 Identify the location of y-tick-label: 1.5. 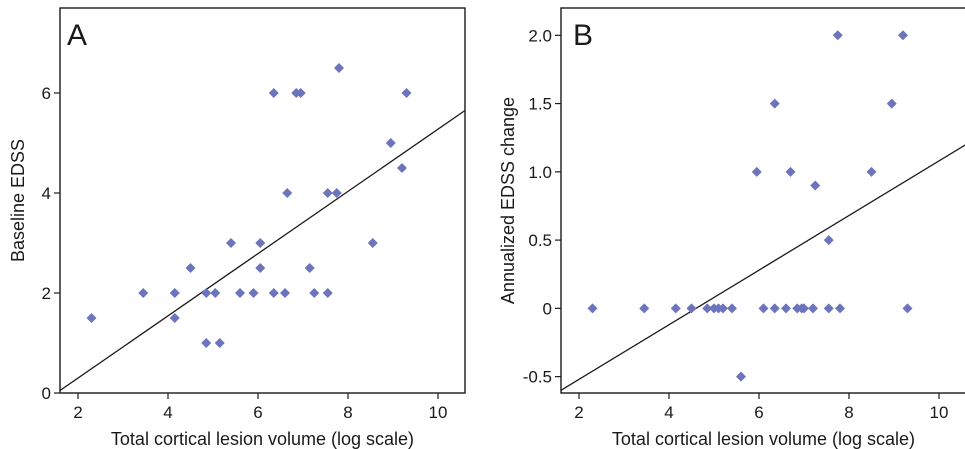
(540, 104).